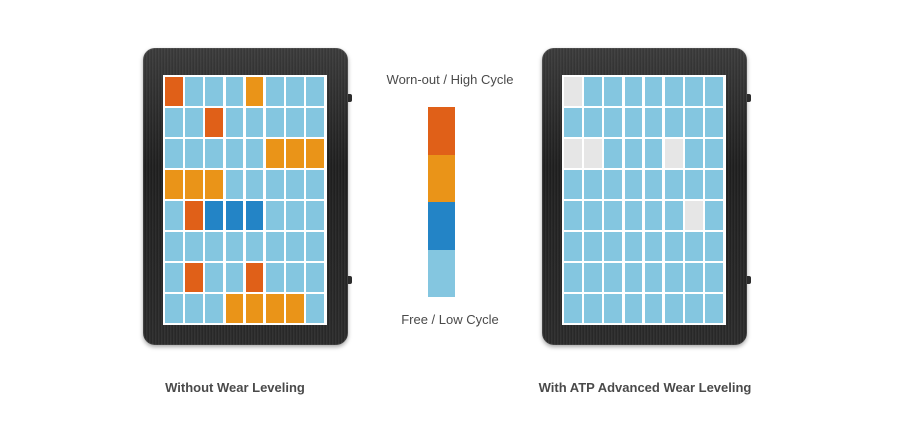 Image resolution: width=900 pixels, height=441 pixels. I want to click on legend-color-bar, so click(441, 202).